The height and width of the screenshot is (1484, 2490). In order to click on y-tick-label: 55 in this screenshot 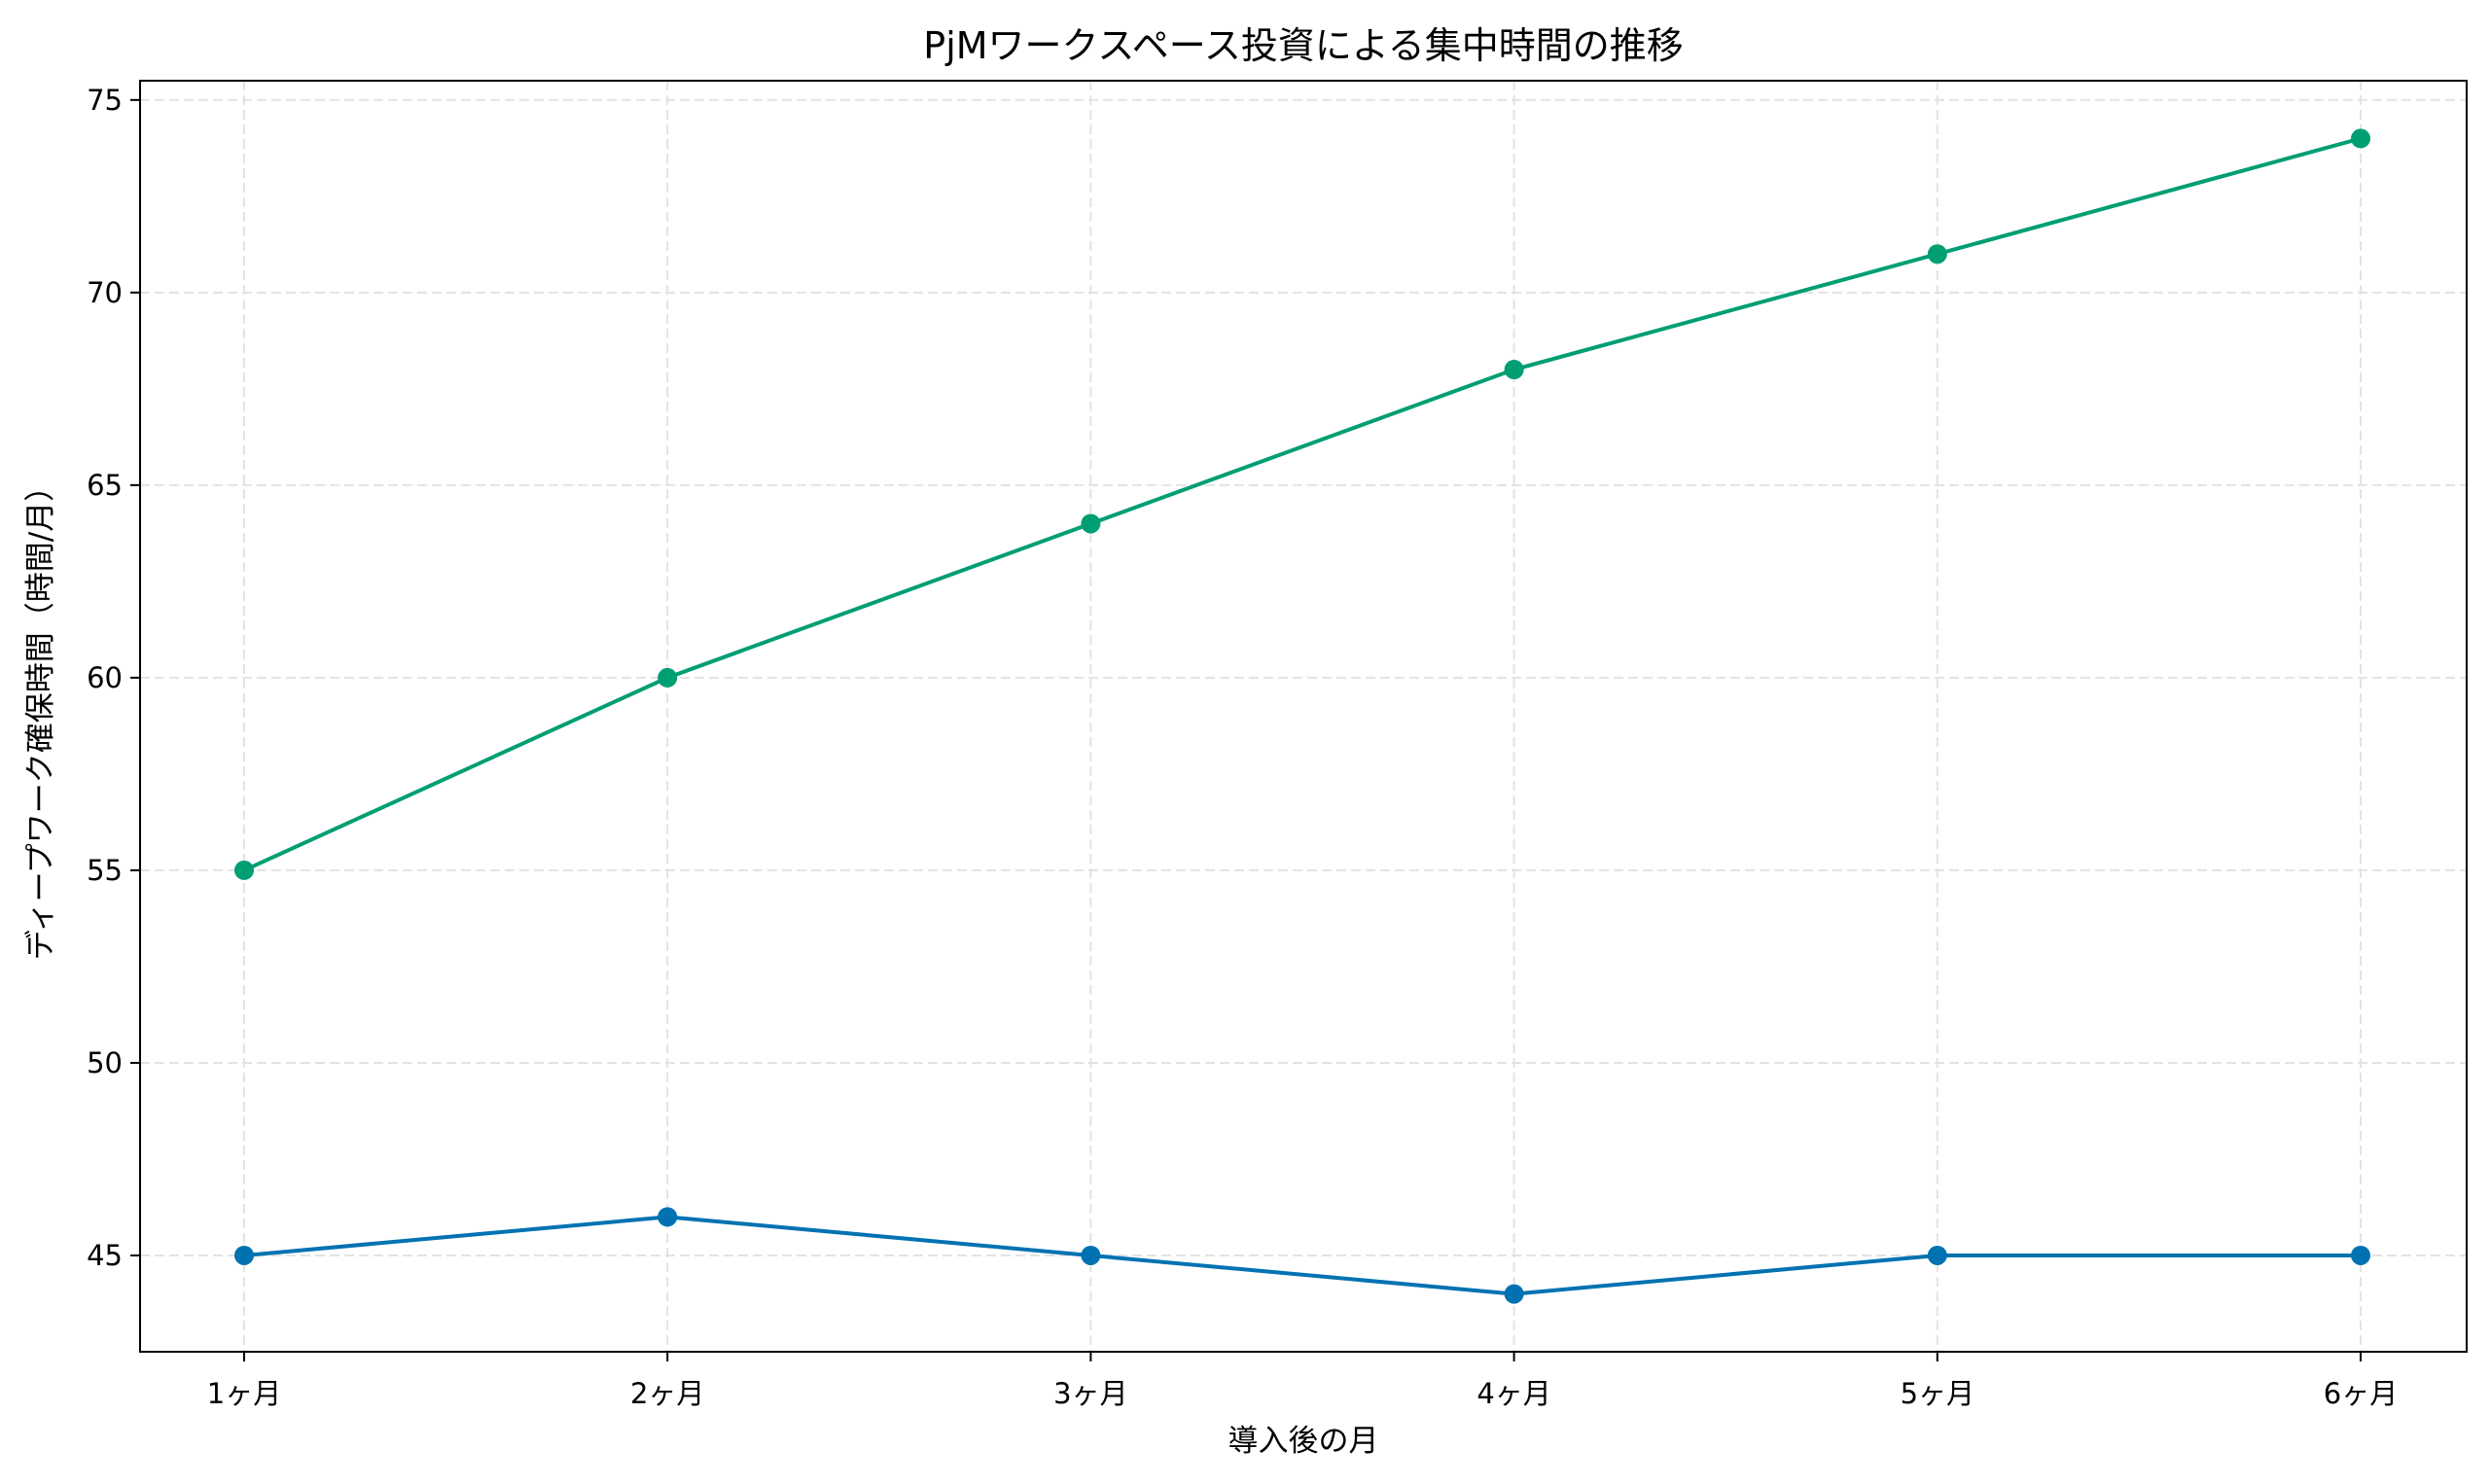, I will do `click(105, 871)`.